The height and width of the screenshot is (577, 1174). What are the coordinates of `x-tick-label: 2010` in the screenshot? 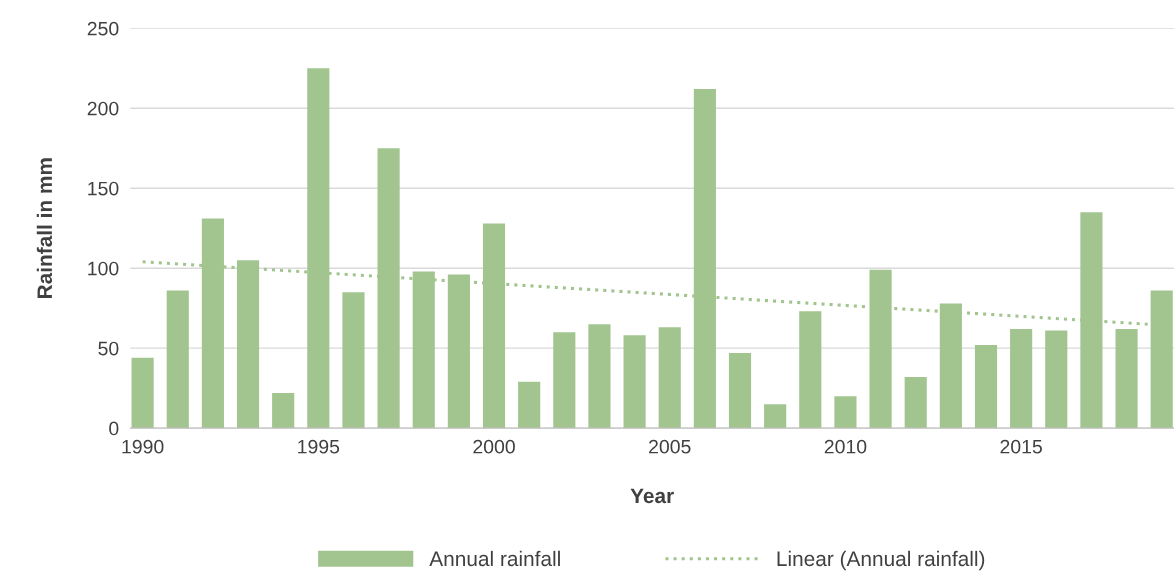 It's located at (845, 446).